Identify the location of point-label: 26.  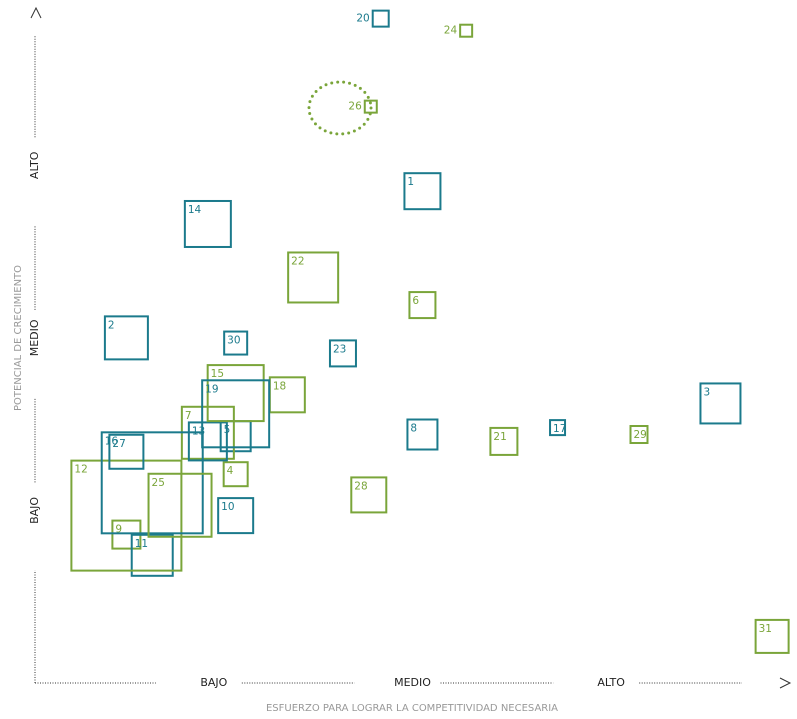
(355, 107).